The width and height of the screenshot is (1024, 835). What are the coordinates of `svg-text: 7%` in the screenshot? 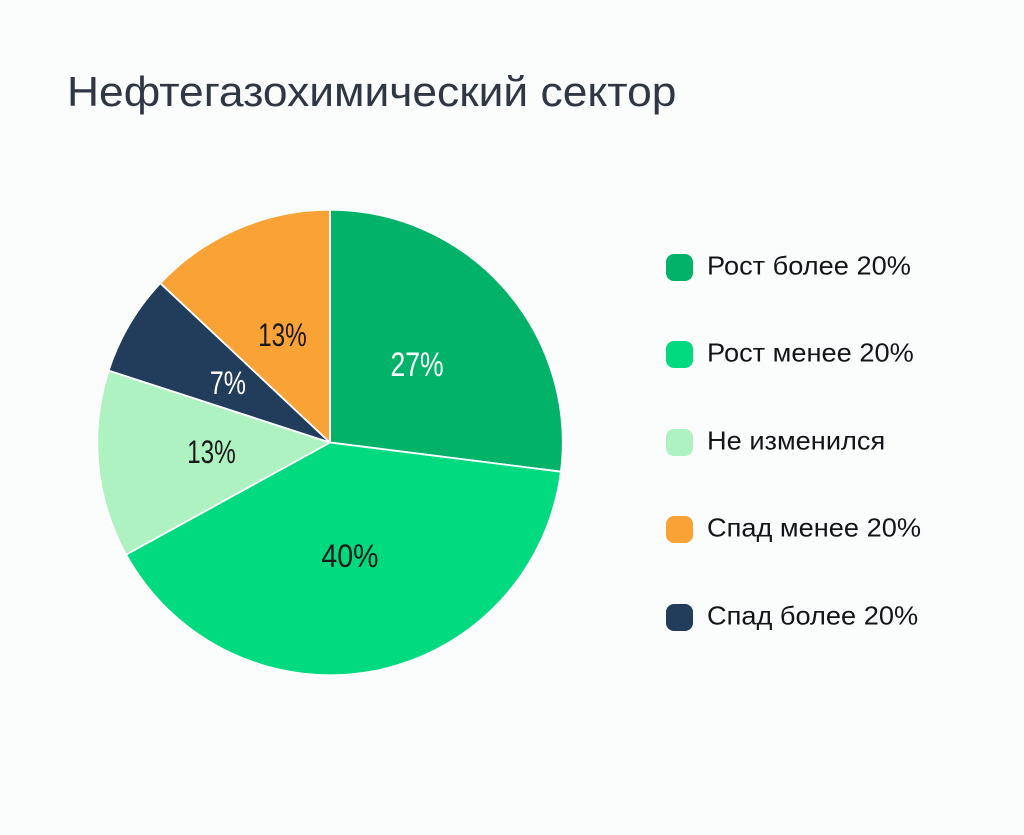 It's located at (228, 384).